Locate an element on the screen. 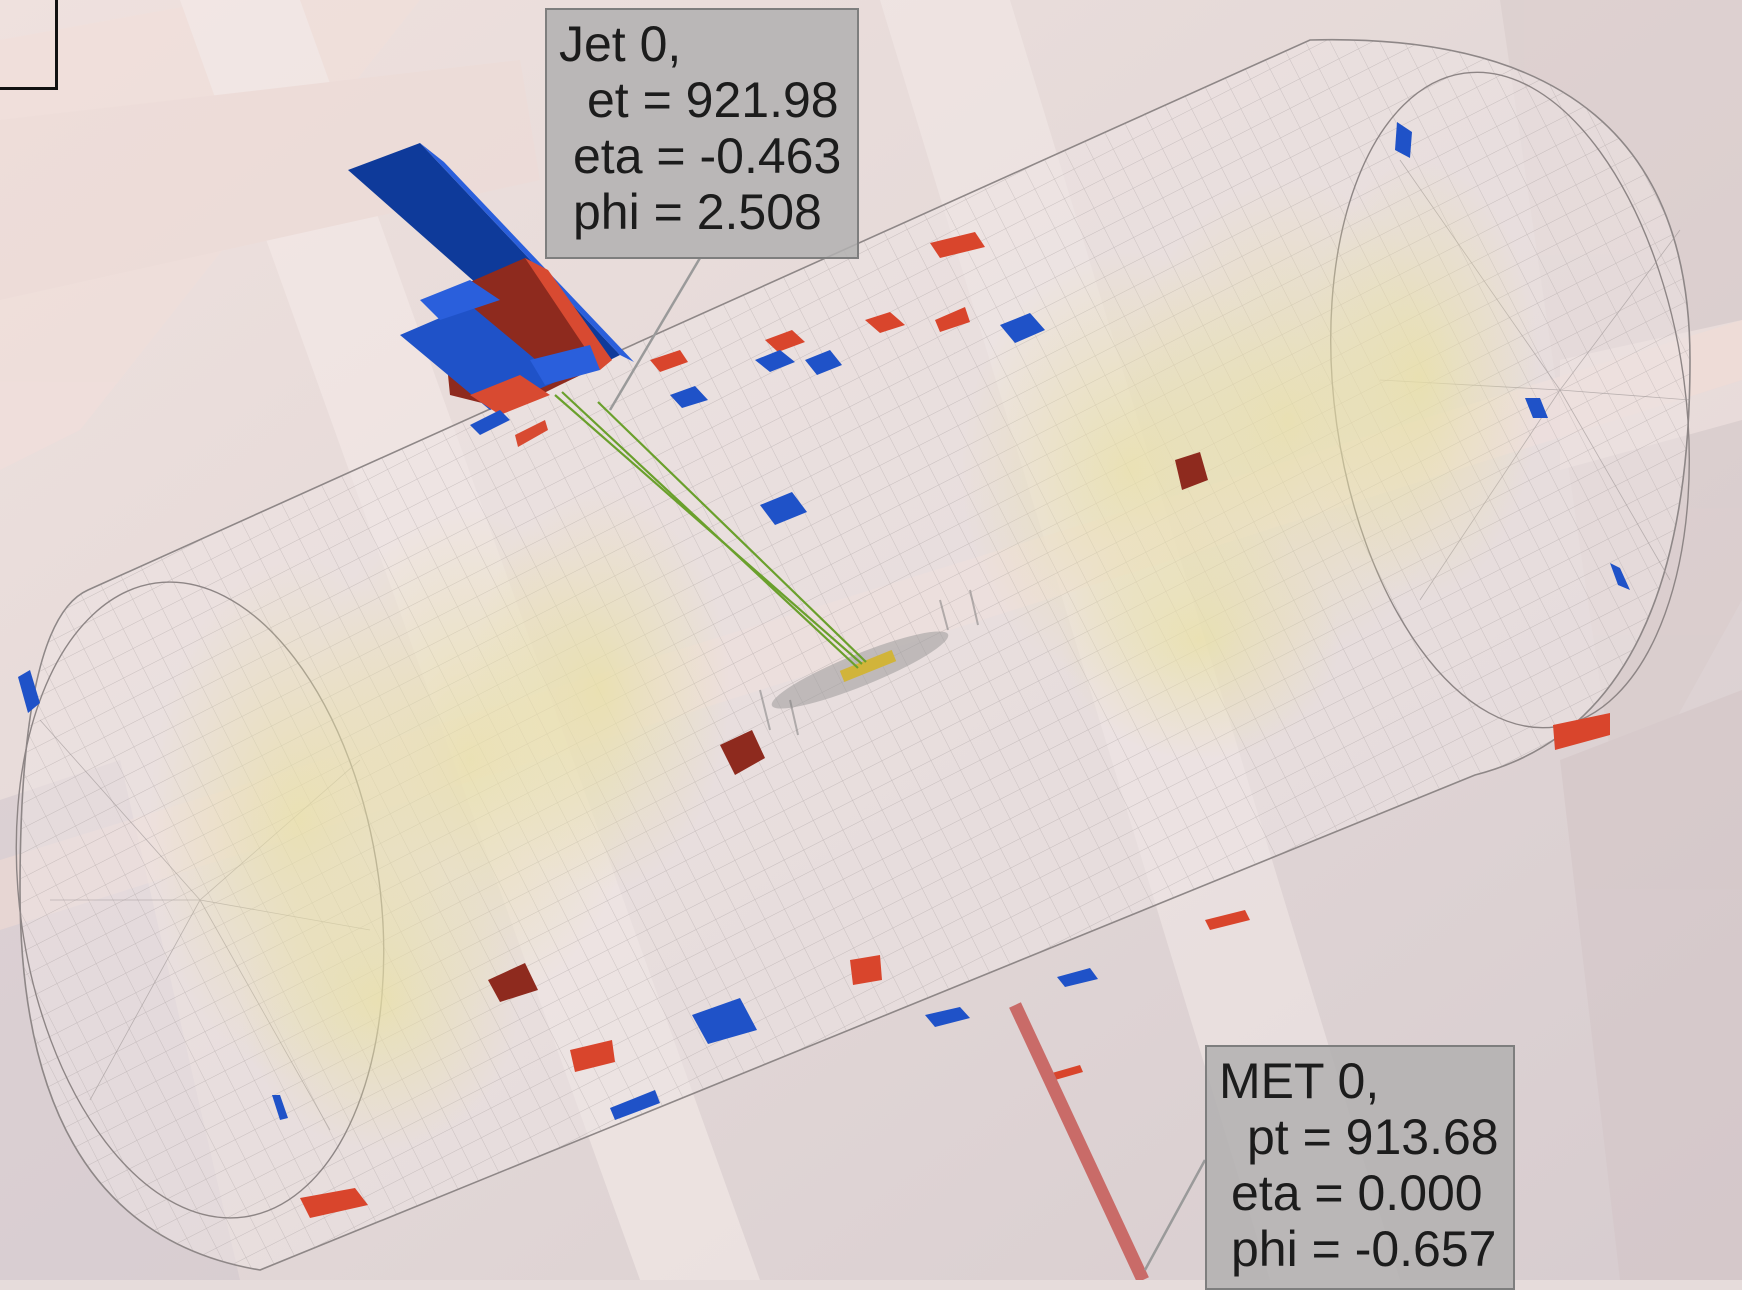 The height and width of the screenshot is (1290, 1742). met-title: MET 0, is located at coordinates (1299, 1081).